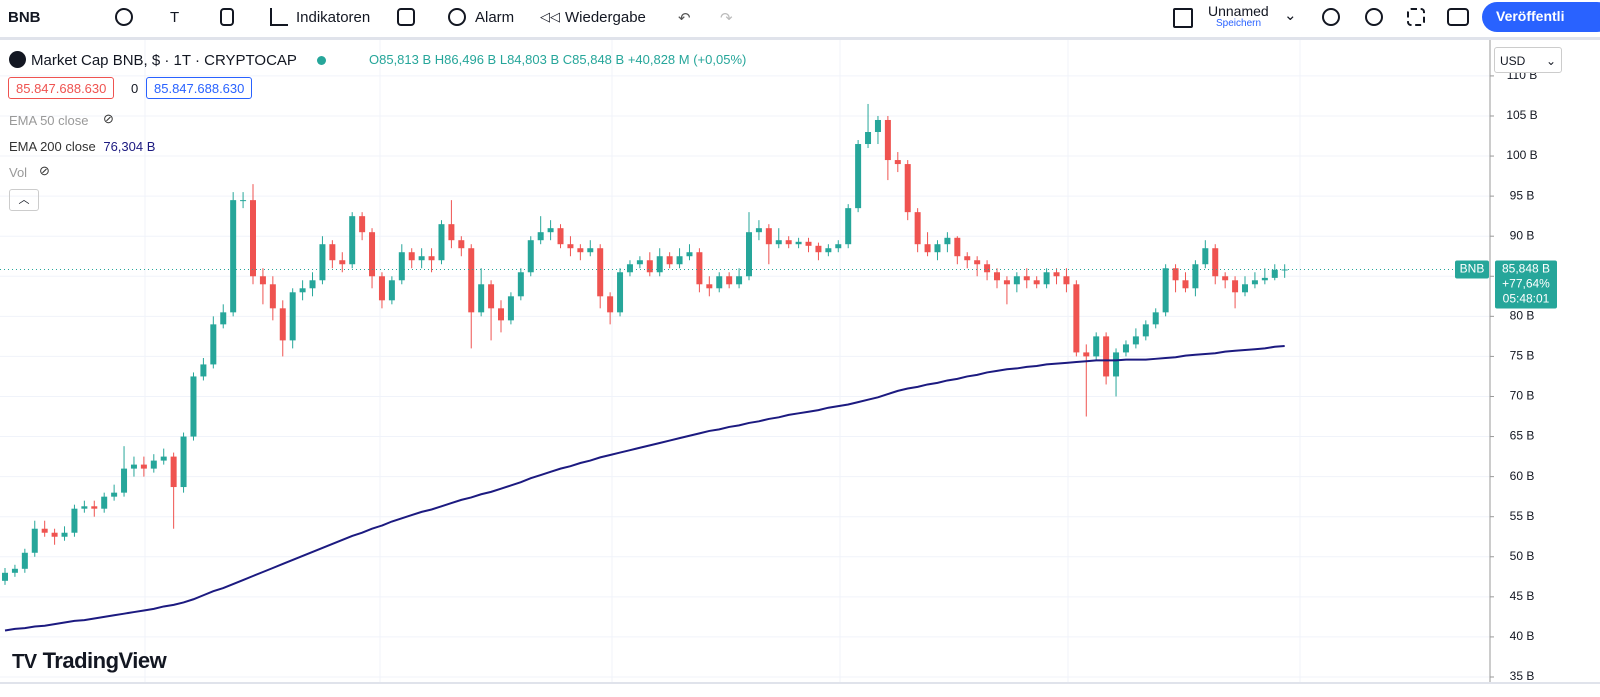 The image size is (1600, 697). I want to click on publish-button: Veröffentli, so click(1541, 17).